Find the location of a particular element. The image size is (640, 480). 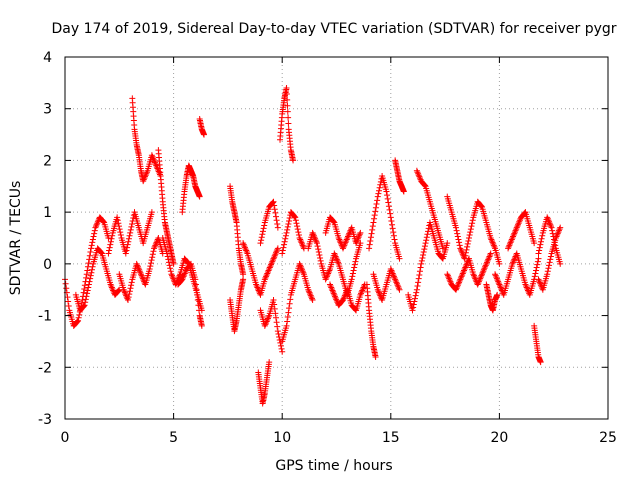

x-axis-label: GPS time / hours is located at coordinates (333, 466).